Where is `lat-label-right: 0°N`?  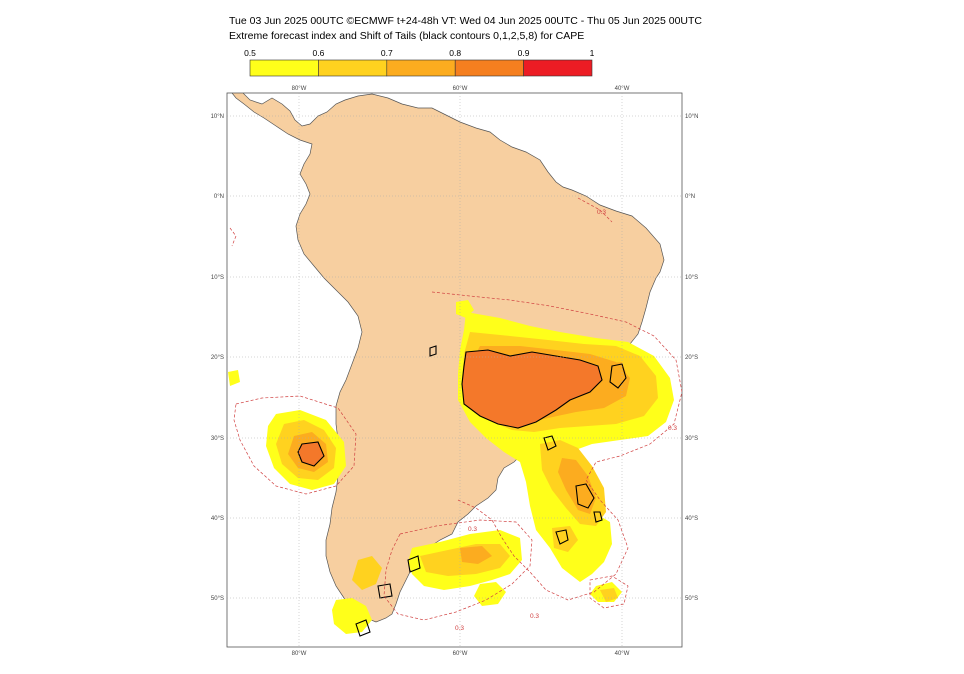
lat-label-right: 0°N is located at coordinates (690, 197).